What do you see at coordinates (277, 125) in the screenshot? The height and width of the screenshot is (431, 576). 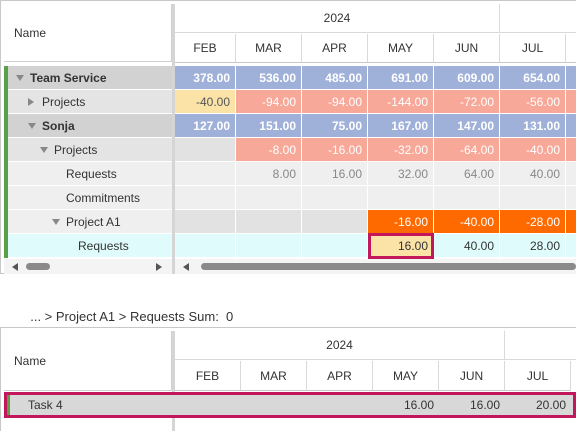 I see `cell-value: 151.00` at bounding box center [277, 125].